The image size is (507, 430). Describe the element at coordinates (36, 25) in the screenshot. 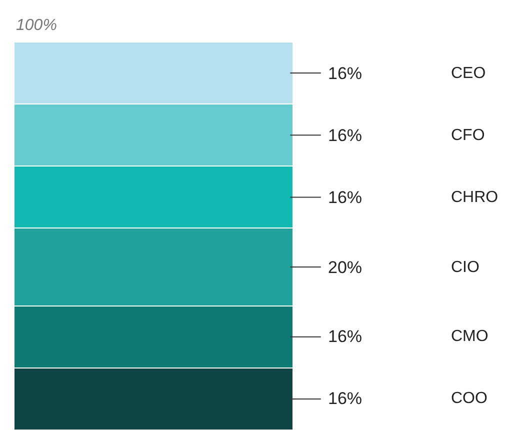

I see `text: 100%` at that location.